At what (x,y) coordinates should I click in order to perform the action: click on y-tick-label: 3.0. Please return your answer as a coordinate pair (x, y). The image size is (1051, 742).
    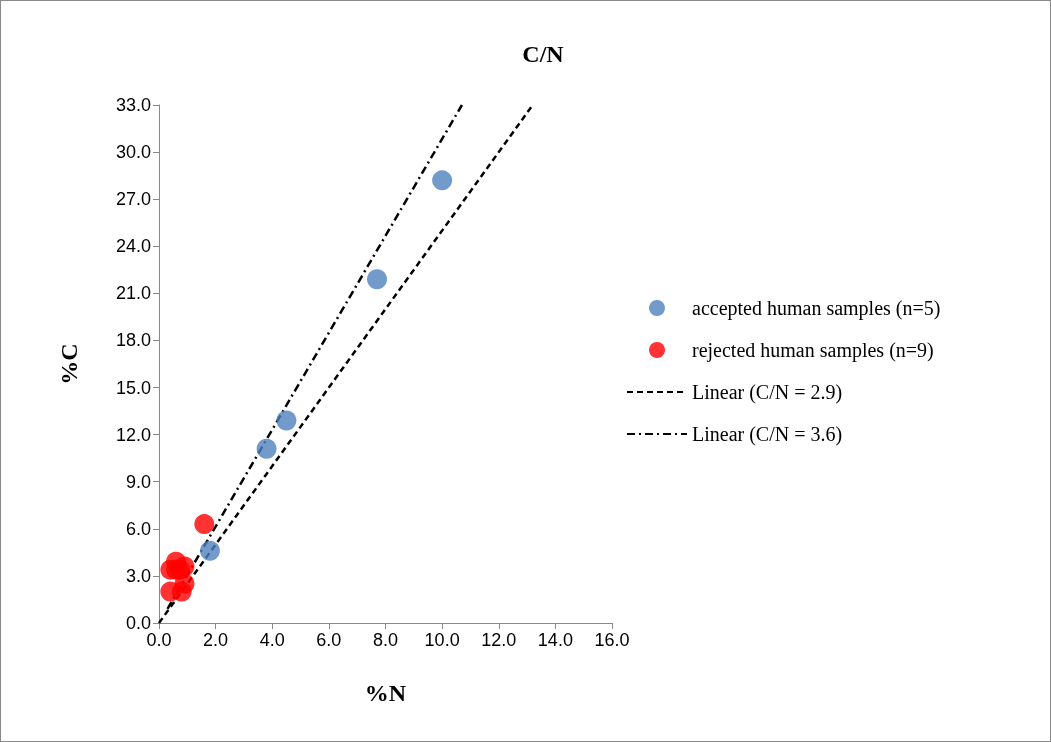
    Looking at the image, I should click on (138, 575).